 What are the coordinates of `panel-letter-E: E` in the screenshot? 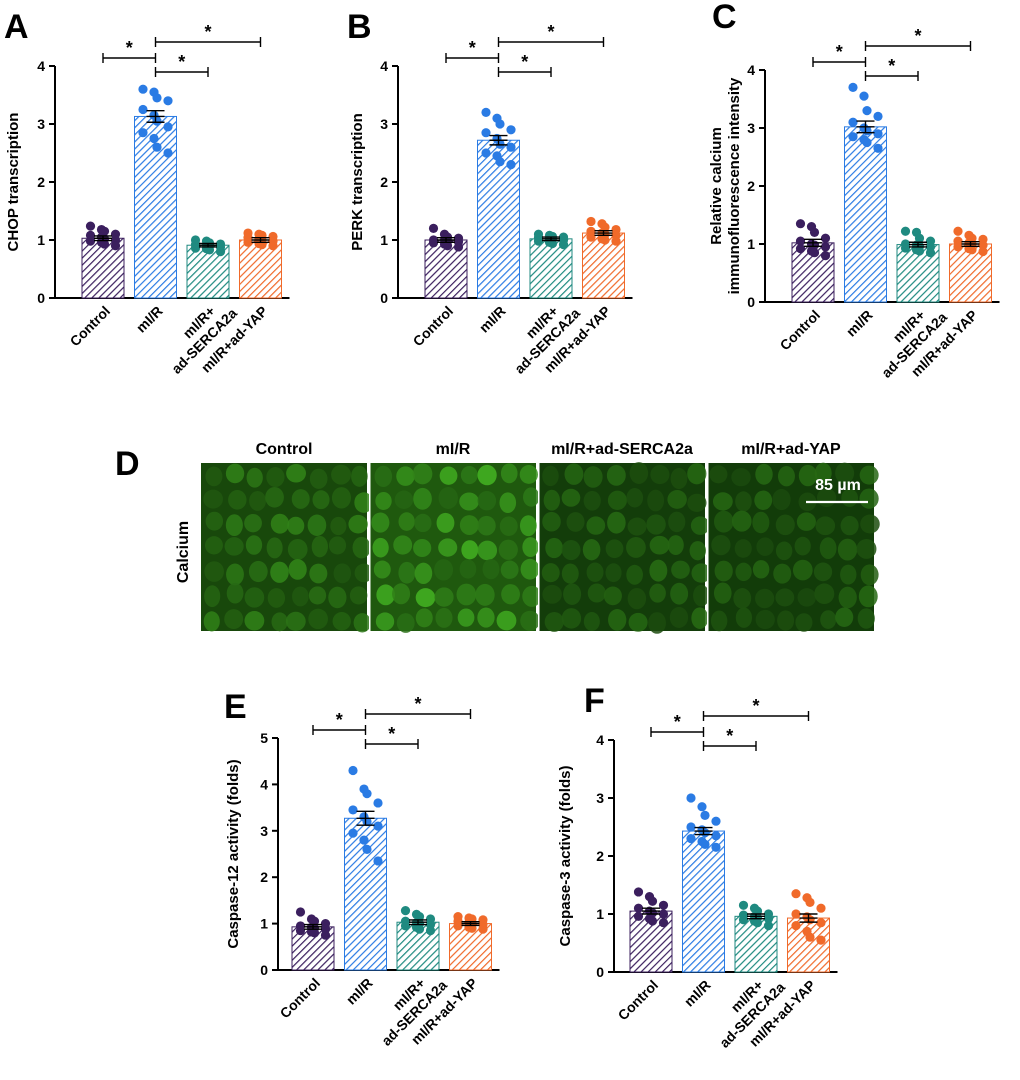 It's located at (235, 707).